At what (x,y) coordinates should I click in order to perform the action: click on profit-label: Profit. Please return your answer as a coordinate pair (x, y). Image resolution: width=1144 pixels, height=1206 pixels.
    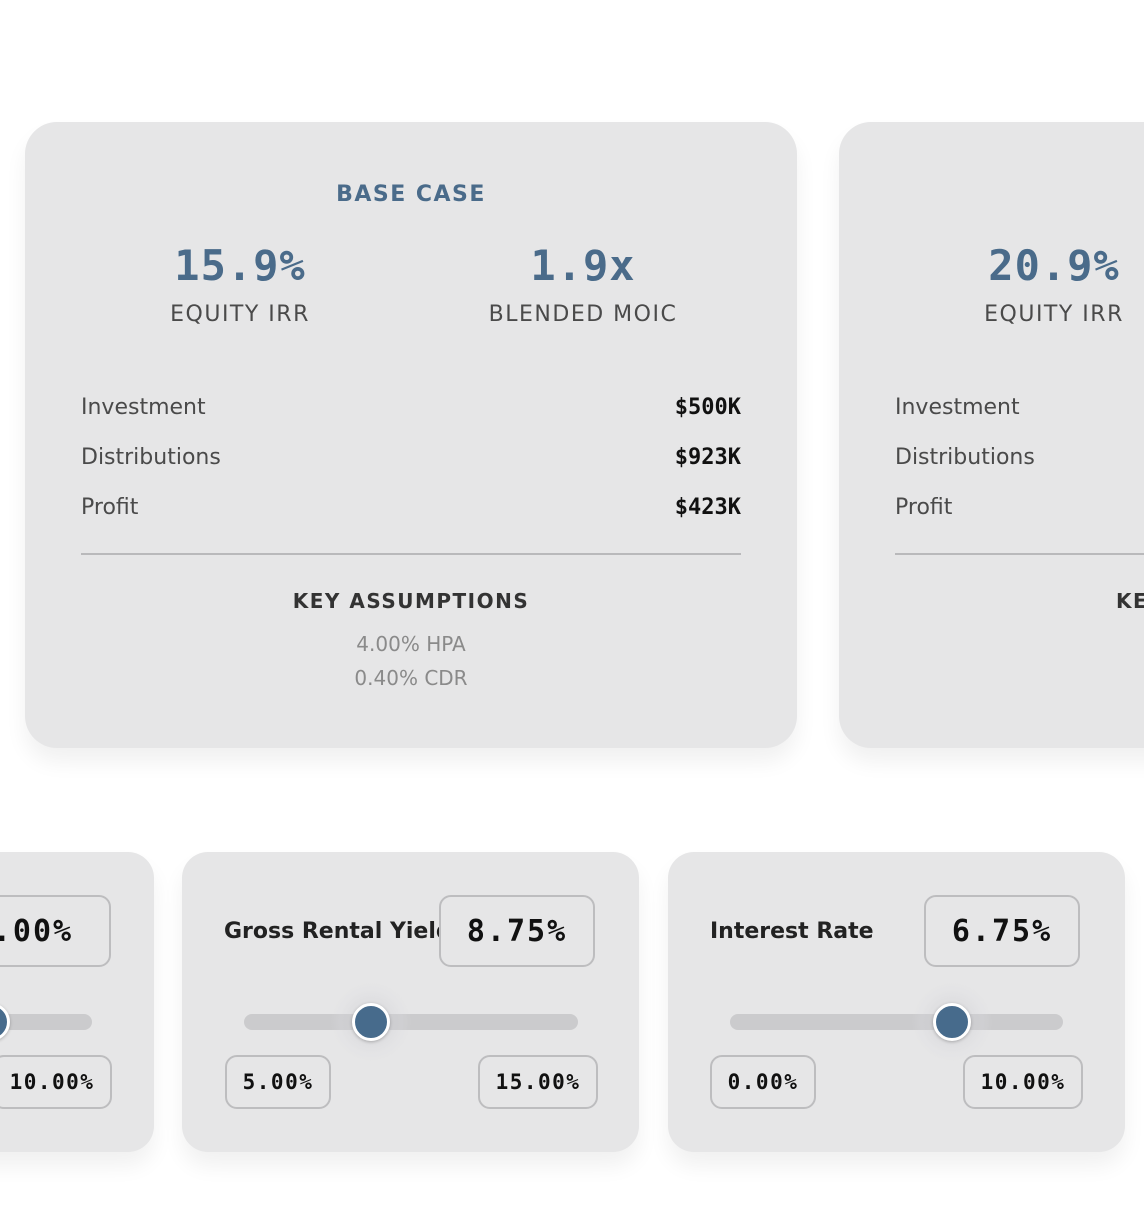
    Looking at the image, I should click on (110, 507).